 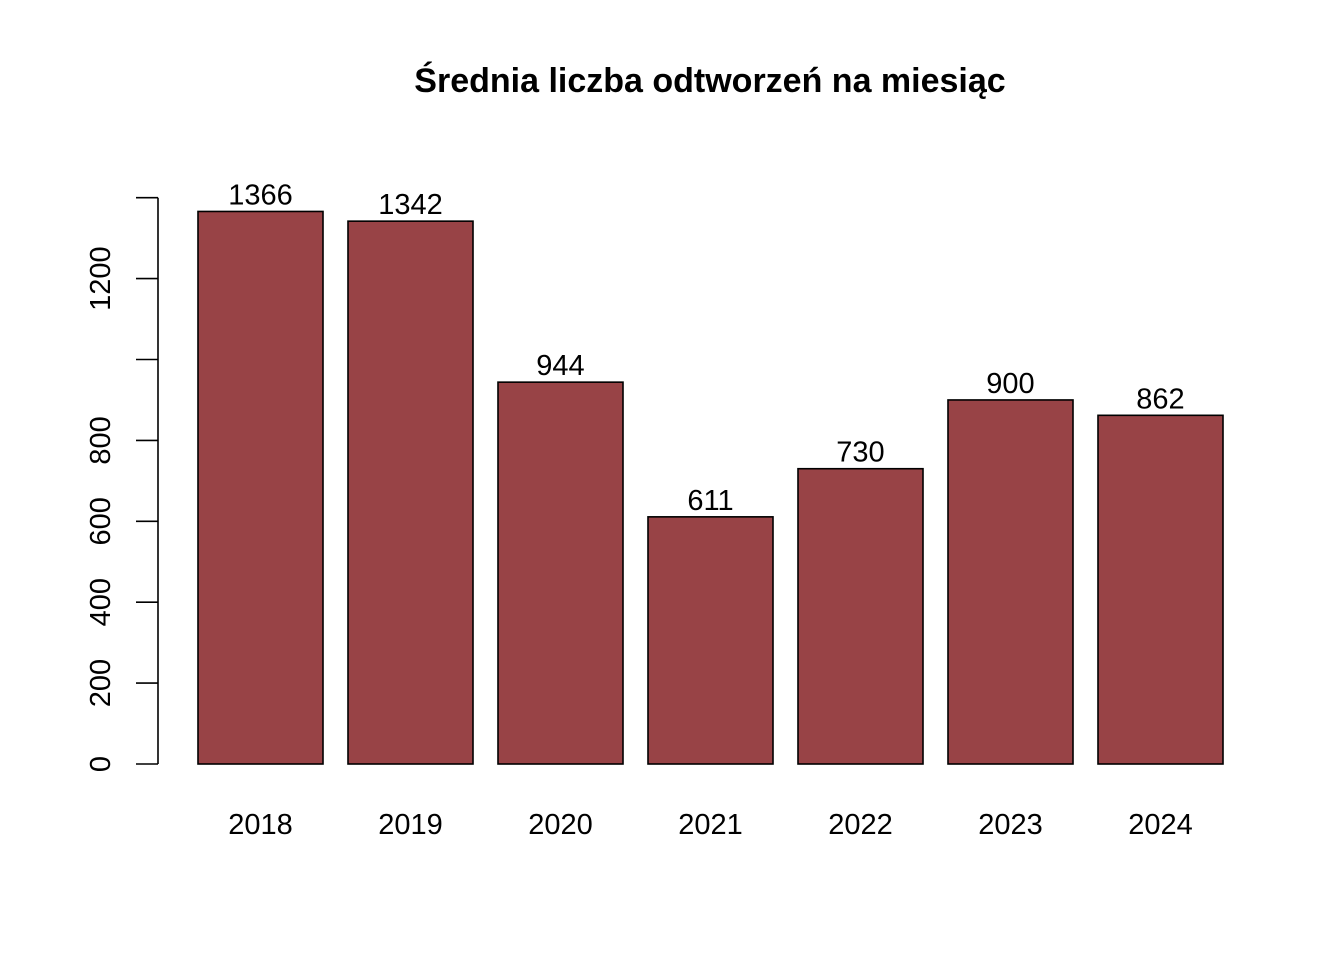 What do you see at coordinates (410, 825) in the screenshot?
I see `x-category-label: 2019` at bounding box center [410, 825].